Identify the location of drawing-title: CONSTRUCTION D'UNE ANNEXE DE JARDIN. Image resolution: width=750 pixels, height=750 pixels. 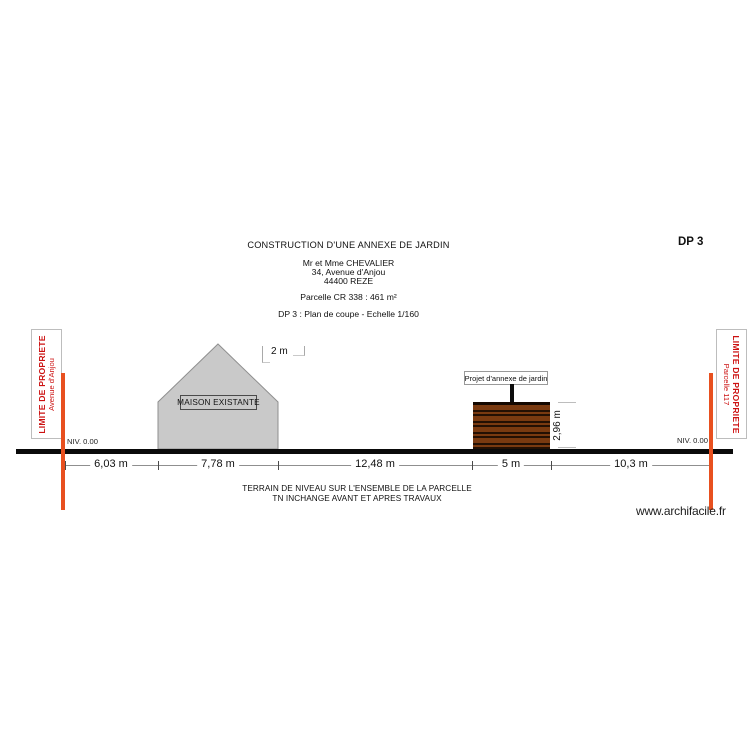
(348, 245).